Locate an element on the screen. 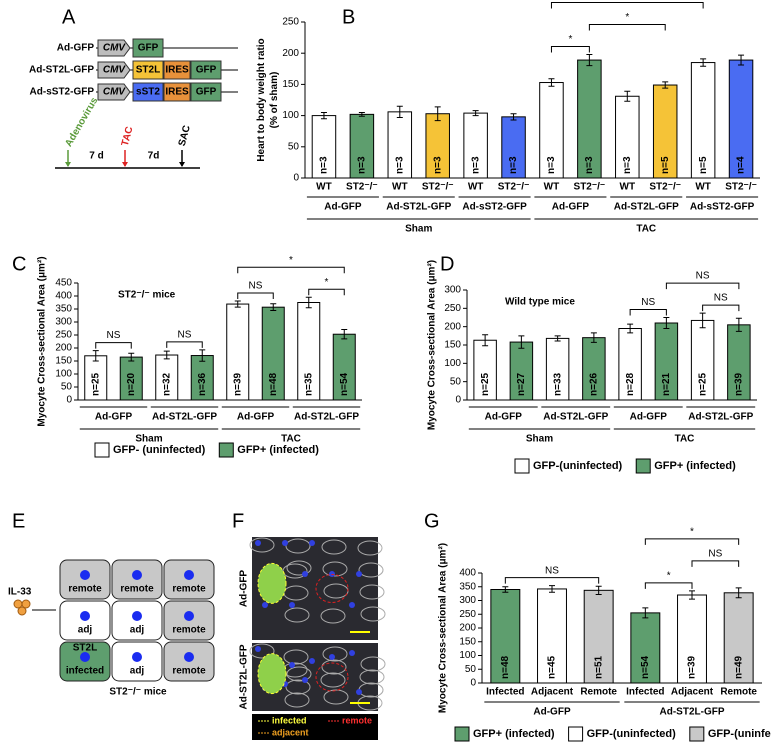  y-axis-label: Heart to body weight ratio is located at coordinates (261, 99).